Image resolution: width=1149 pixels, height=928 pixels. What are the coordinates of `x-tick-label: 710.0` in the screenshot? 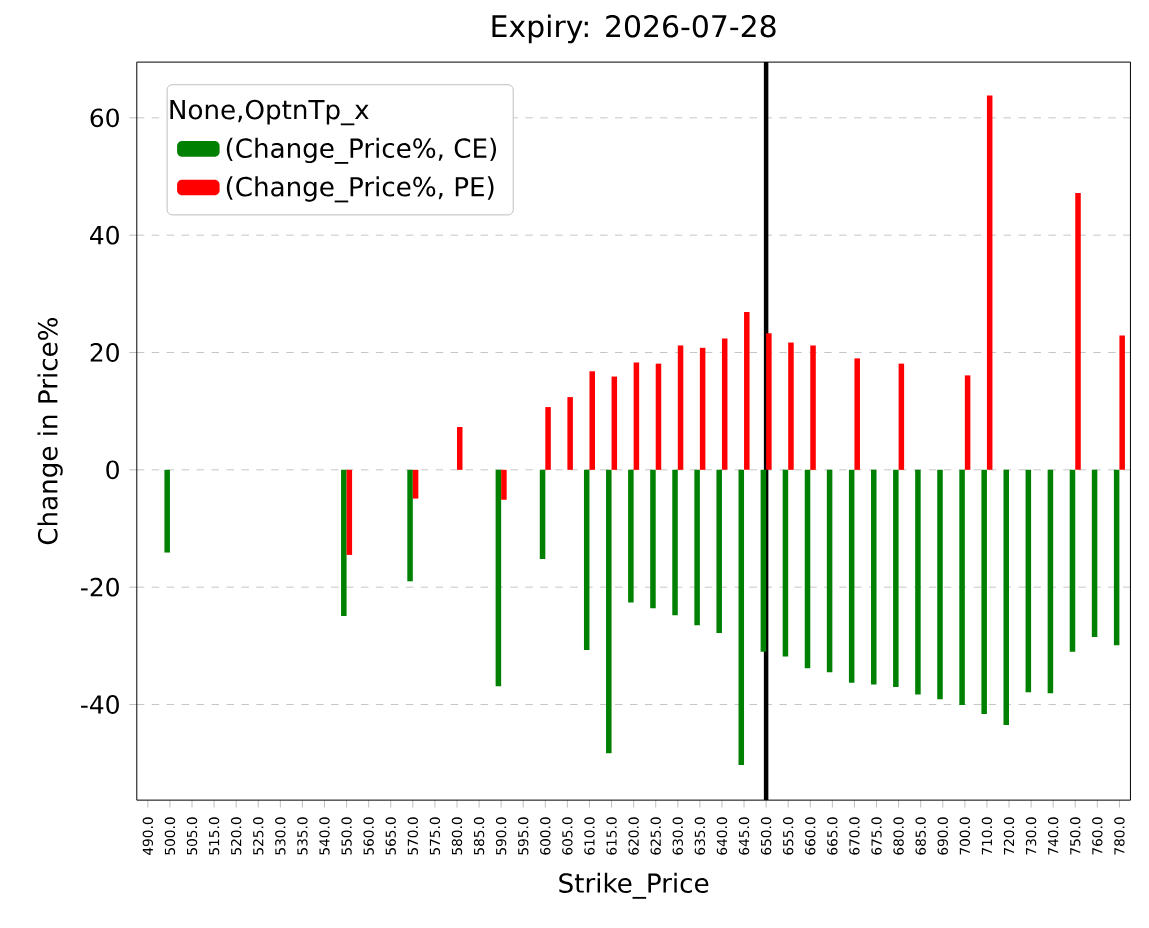 It's located at (987, 836).